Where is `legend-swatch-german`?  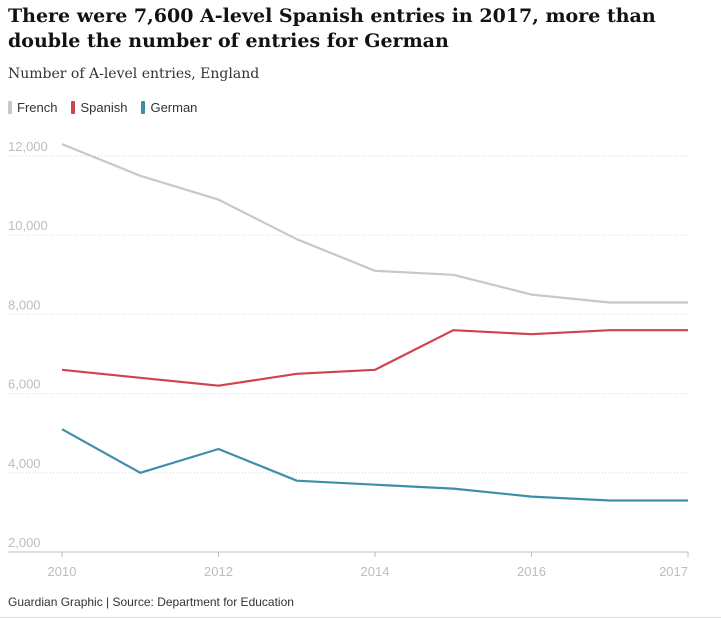
legend-swatch-german is located at coordinates (143, 107).